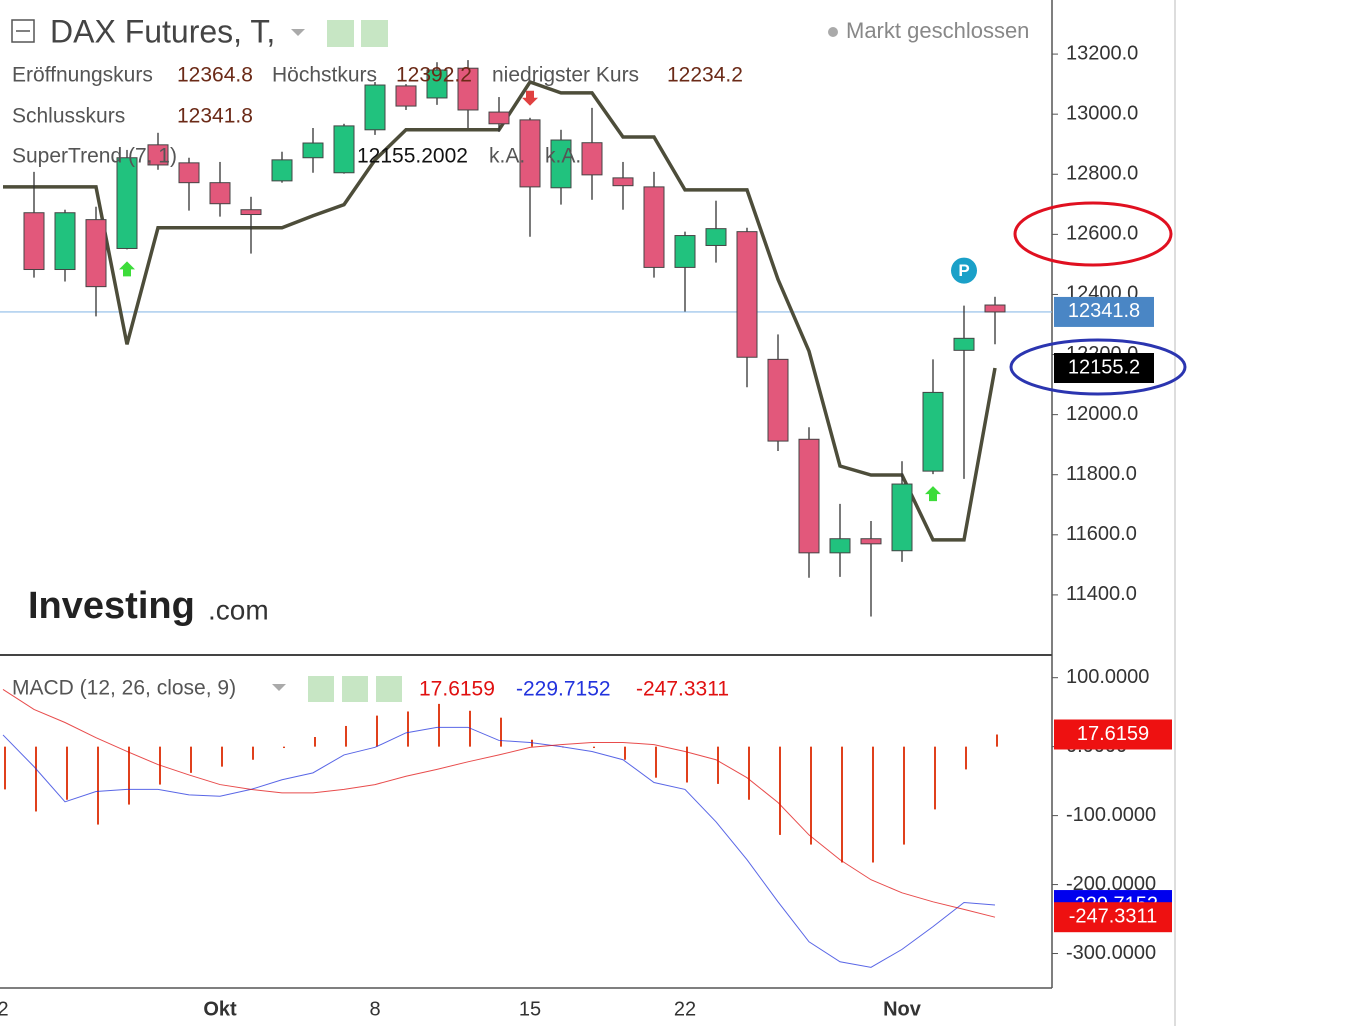  Describe the element at coordinates (457, 689) in the screenshot. I see `macd-value: 17.6159` at that location.